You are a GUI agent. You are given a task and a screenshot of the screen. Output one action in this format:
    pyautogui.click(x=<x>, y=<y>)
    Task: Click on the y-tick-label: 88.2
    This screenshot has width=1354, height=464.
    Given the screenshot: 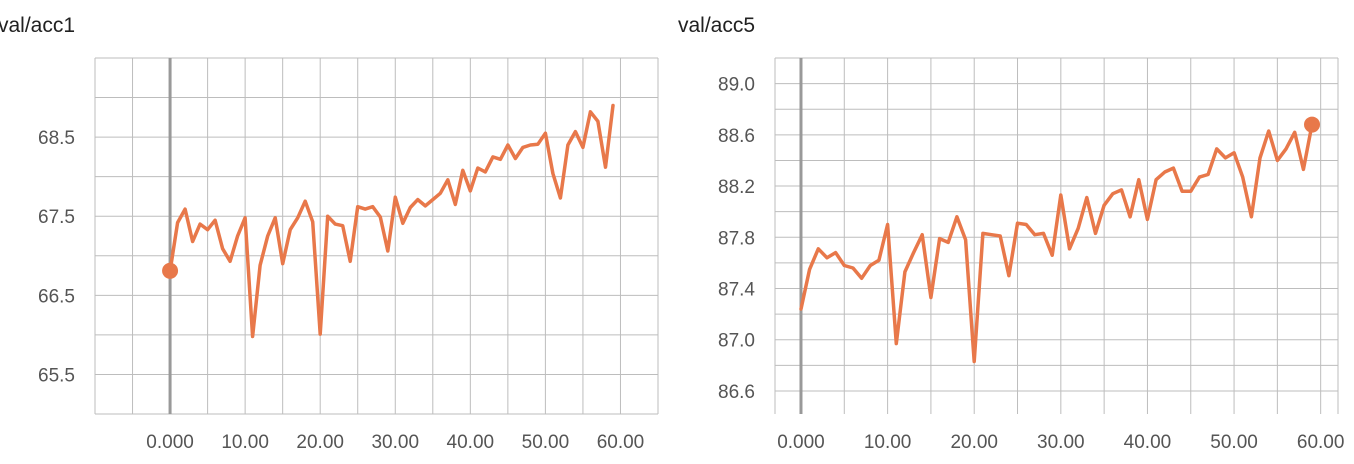 What is the action you would take?
    pyautogui.click(x=736, y=187)
    